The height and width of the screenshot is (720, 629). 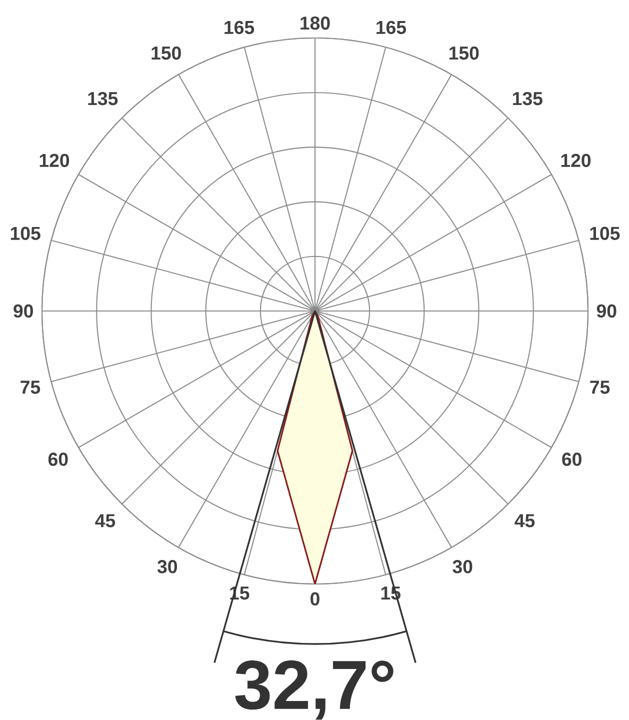 What do you see at coordinates (315, 599) in the screenshot?
I see `spoke-label: 0` at bounding box center [315, 599].